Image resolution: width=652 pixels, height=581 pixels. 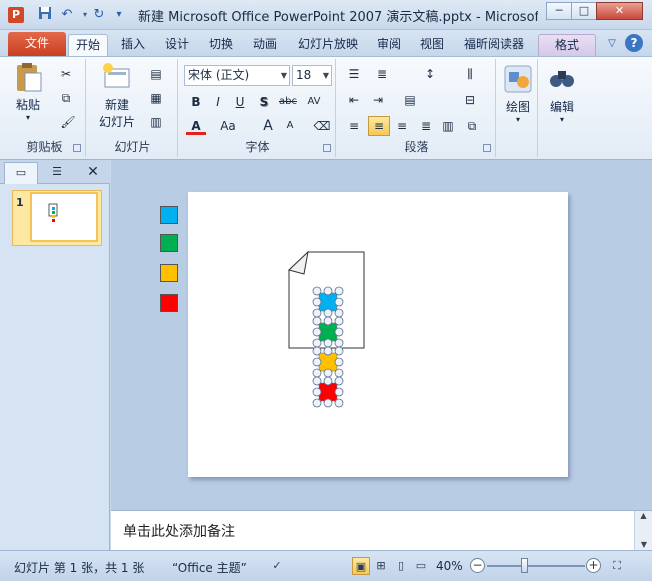 I want to click on format-painter-icon: 🖌, so click(x=68, y=122).